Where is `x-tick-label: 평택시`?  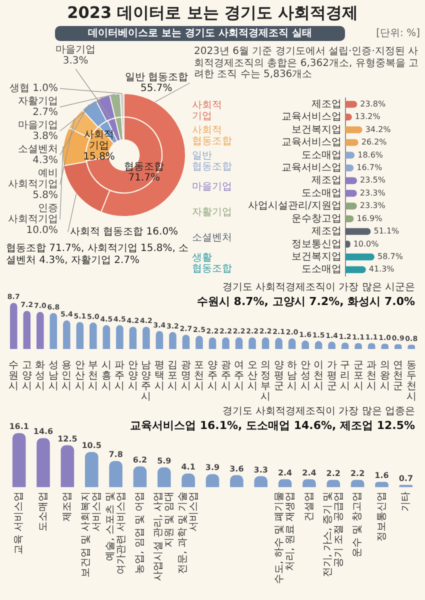 x-tick-label: 평택시 is located at coordinates (159, 376).